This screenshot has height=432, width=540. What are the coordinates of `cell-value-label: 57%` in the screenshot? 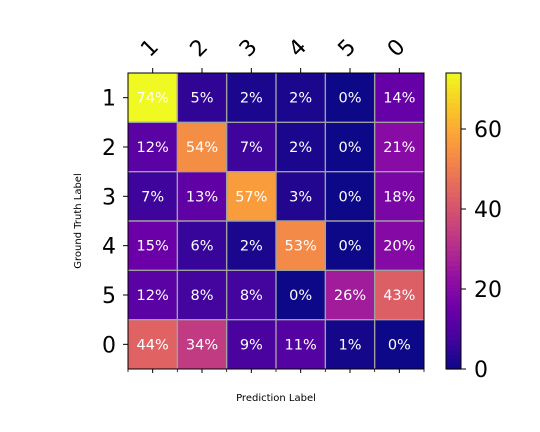 It's located at (251, 197).